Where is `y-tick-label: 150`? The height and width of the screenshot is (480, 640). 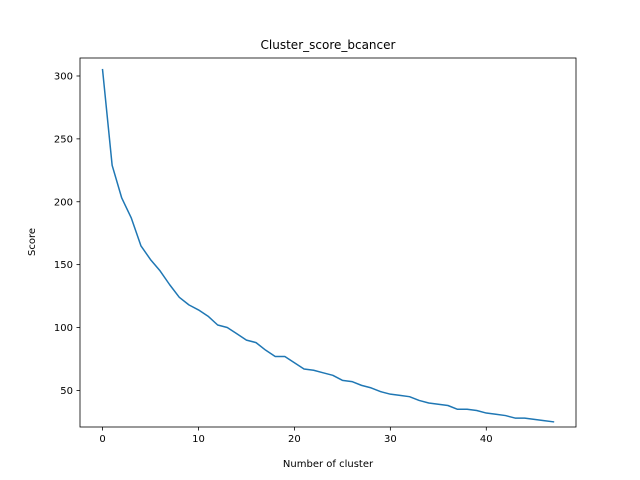 y-tick-label: 150 is located at coordinates (63, 265).